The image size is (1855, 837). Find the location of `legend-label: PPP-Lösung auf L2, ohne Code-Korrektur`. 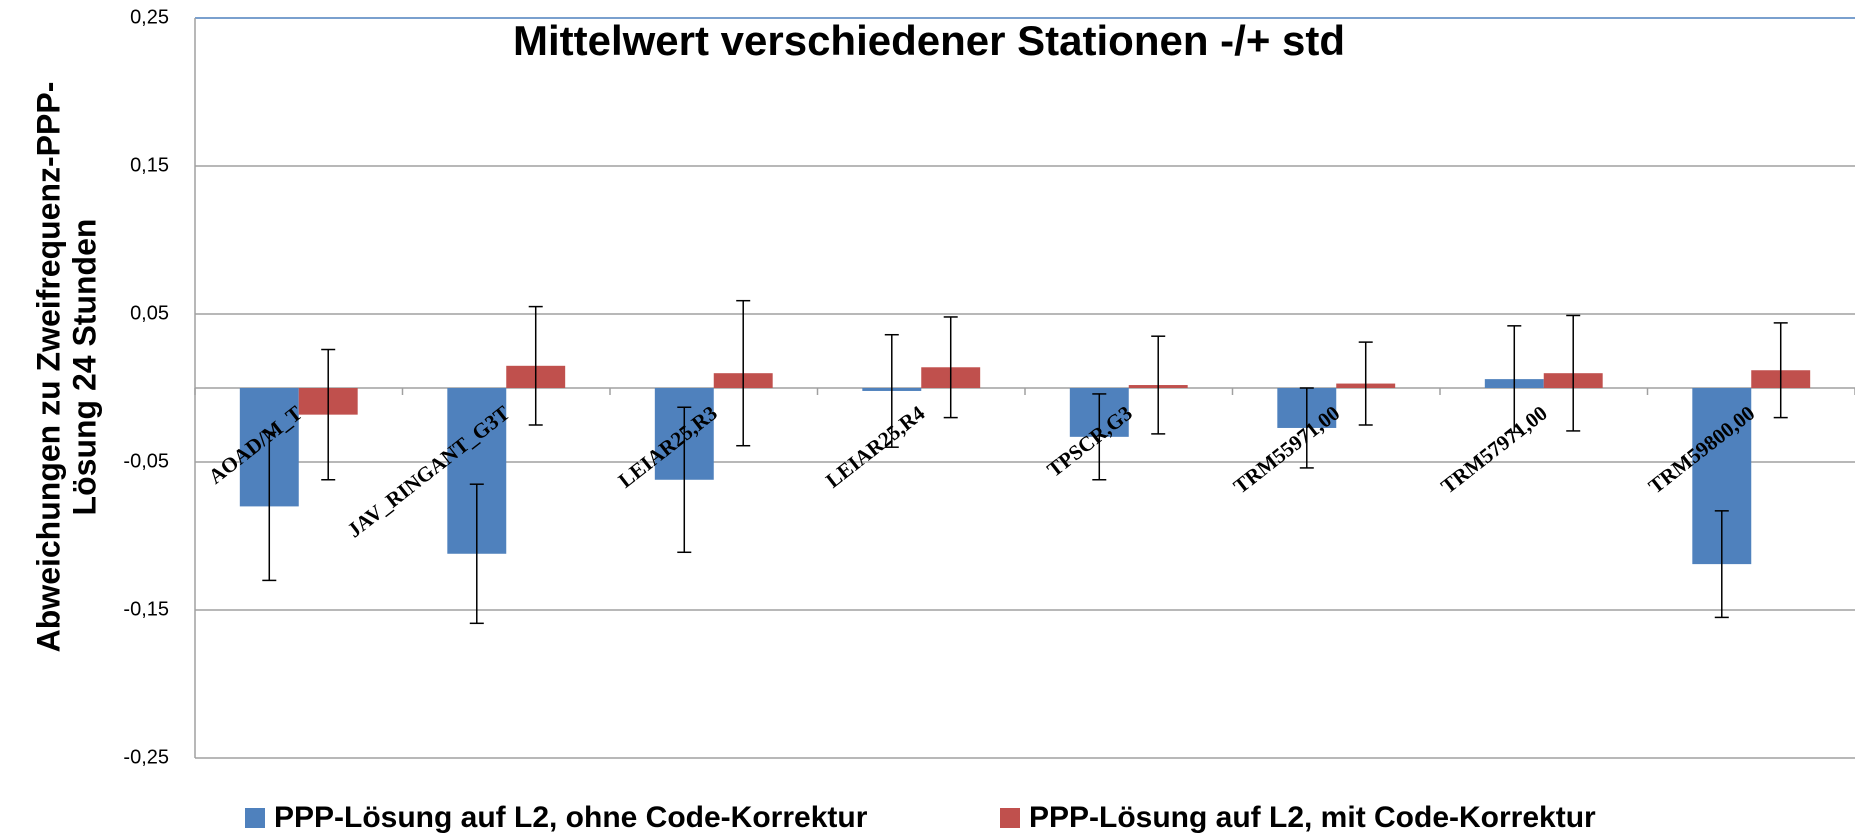

legend-label: PPP-Lösung auf L2, ohne Code-Korrektur is located at coordinates (571, 817).